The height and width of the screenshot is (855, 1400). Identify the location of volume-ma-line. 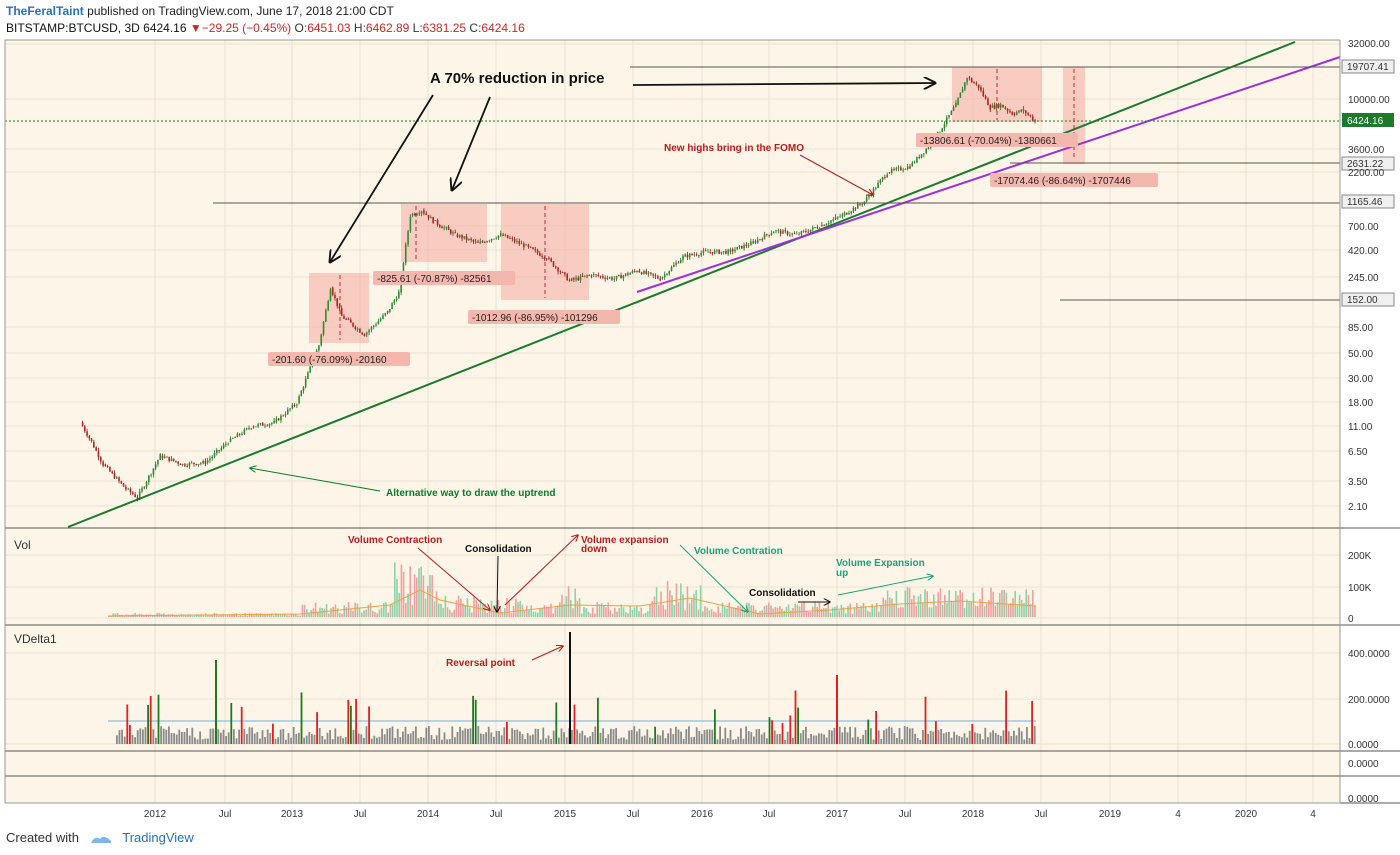
(572, 603).